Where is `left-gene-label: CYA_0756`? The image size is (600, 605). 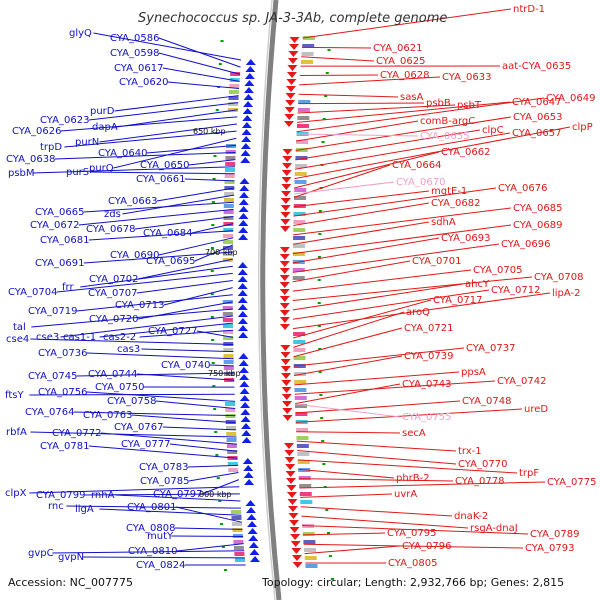
left-gene-label: CYA_0756 is located at coordinates (62, 392).